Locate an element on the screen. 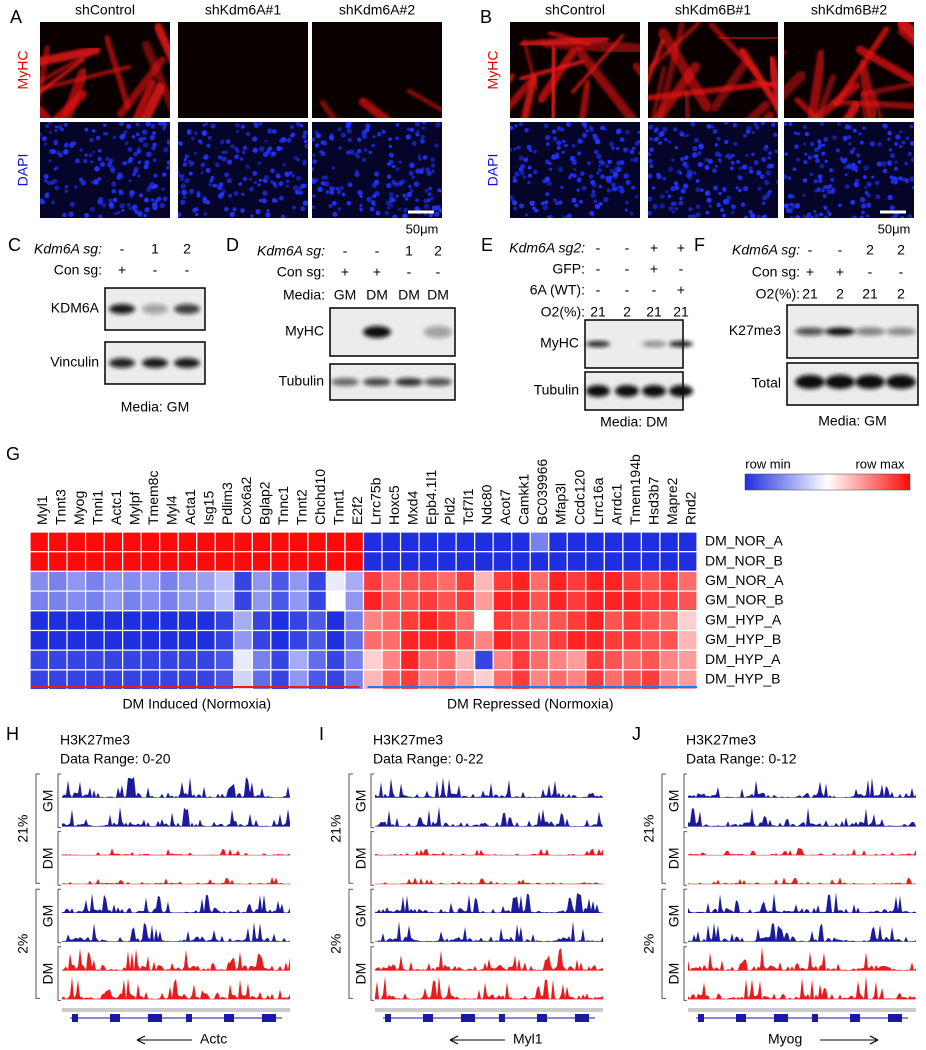 This screenshot has height=1050, width=926. band-label: MyHC is located at coordinates (304, 331).